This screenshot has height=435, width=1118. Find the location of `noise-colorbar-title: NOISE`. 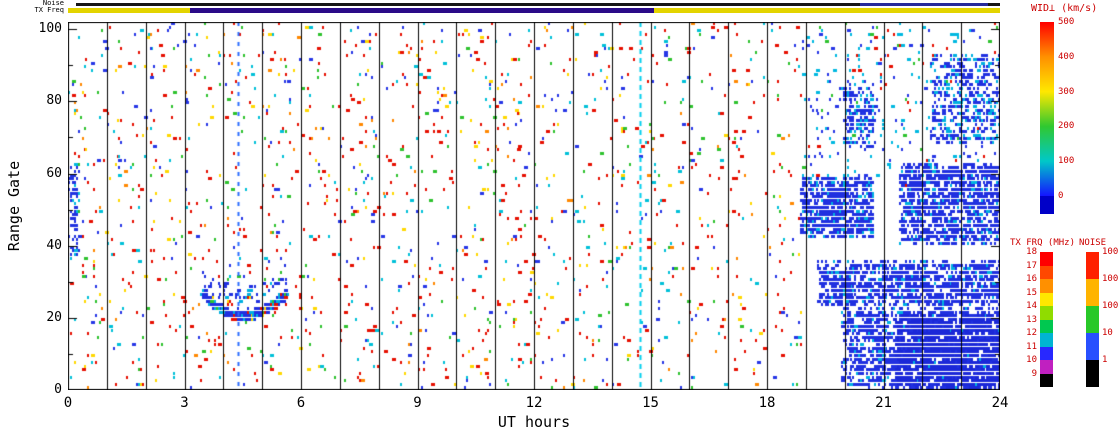

noise-colorbar-title: NOISE is located at coordinates (1093, 243).